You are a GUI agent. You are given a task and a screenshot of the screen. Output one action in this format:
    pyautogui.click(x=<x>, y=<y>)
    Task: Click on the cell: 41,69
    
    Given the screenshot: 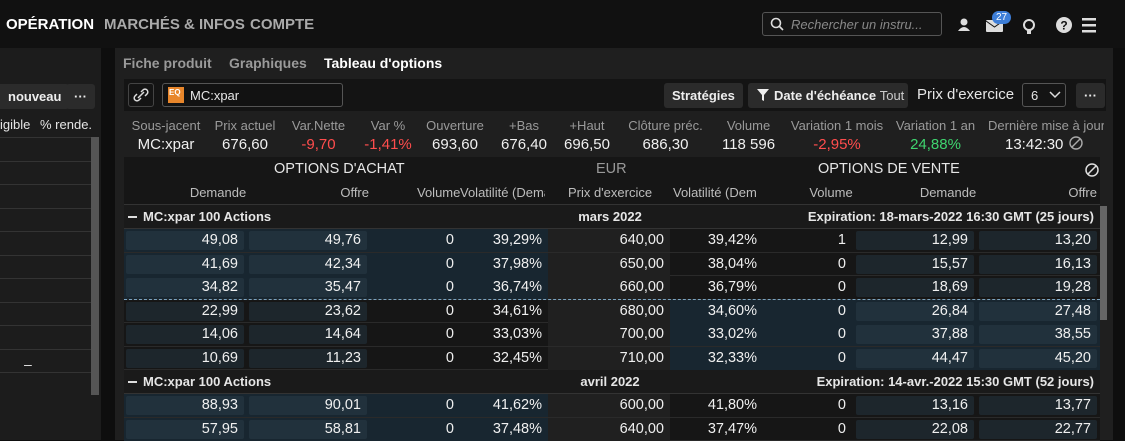 What is the action you would take?
    pyautogui.click(x=182, y=264)
    